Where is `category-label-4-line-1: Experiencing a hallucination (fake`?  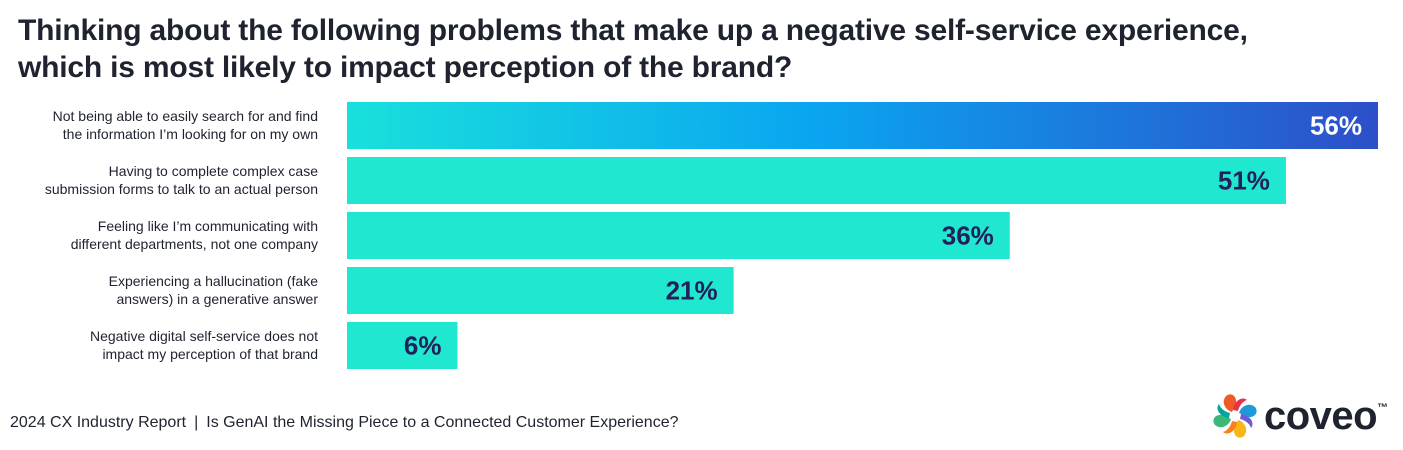
category-label-4-line-1: Experiencing a hallucination (fake is located at coordinates (214, 281).